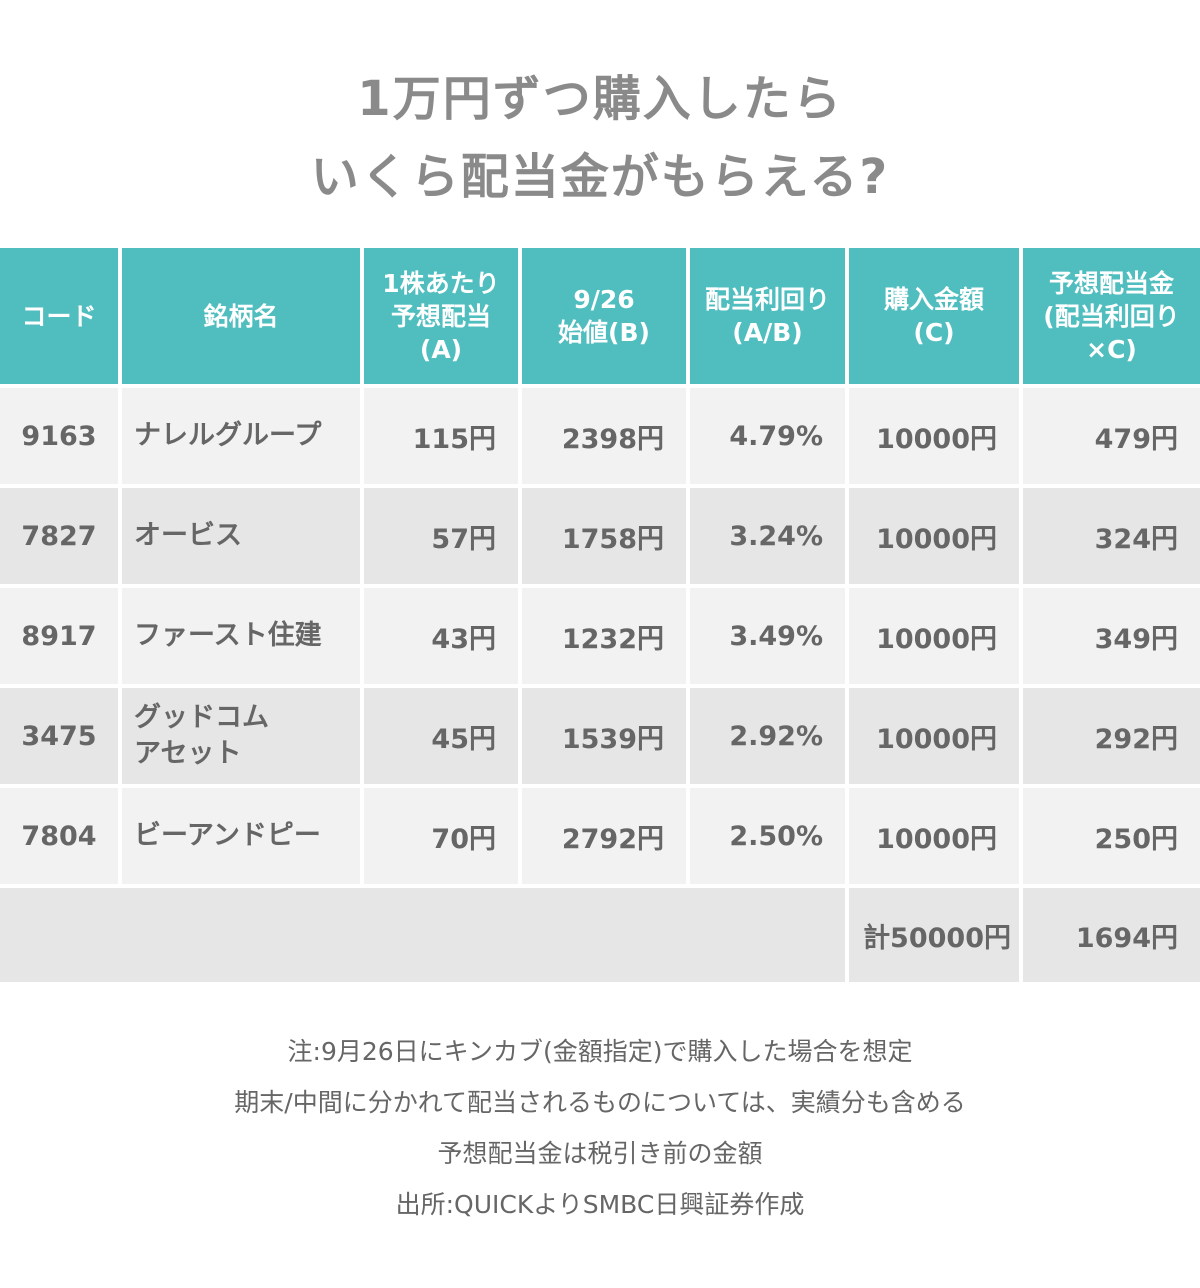 The image size is (1200, 1288). Describe the element at coordinates (767, 299) in the screenshot. I see `header-yield-line-1: 配当利回り` at that location.